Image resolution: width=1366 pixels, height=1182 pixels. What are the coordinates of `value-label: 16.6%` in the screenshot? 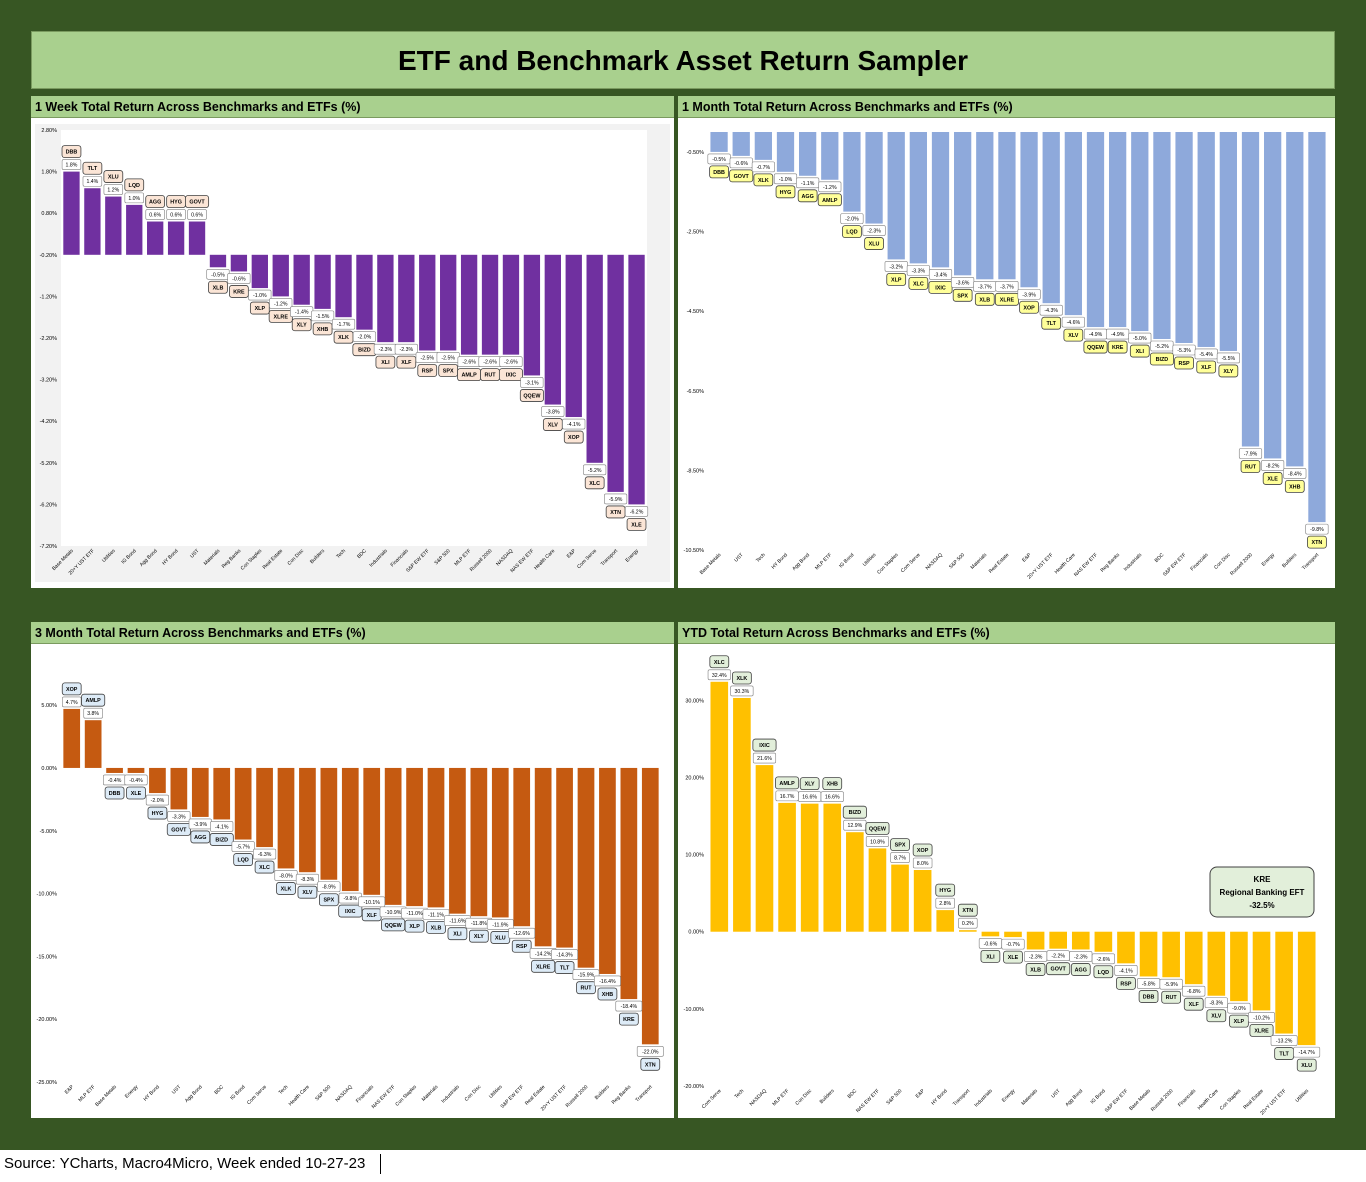 It's located at (809, 798).